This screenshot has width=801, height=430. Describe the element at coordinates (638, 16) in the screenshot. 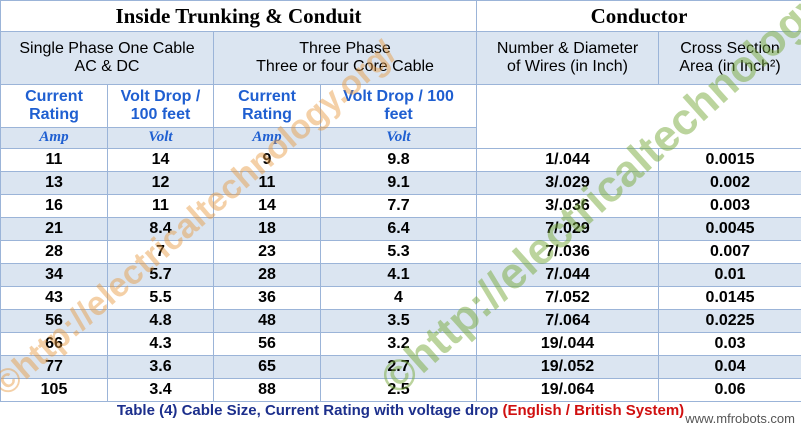

I see `title-right: Conductor` at that location.